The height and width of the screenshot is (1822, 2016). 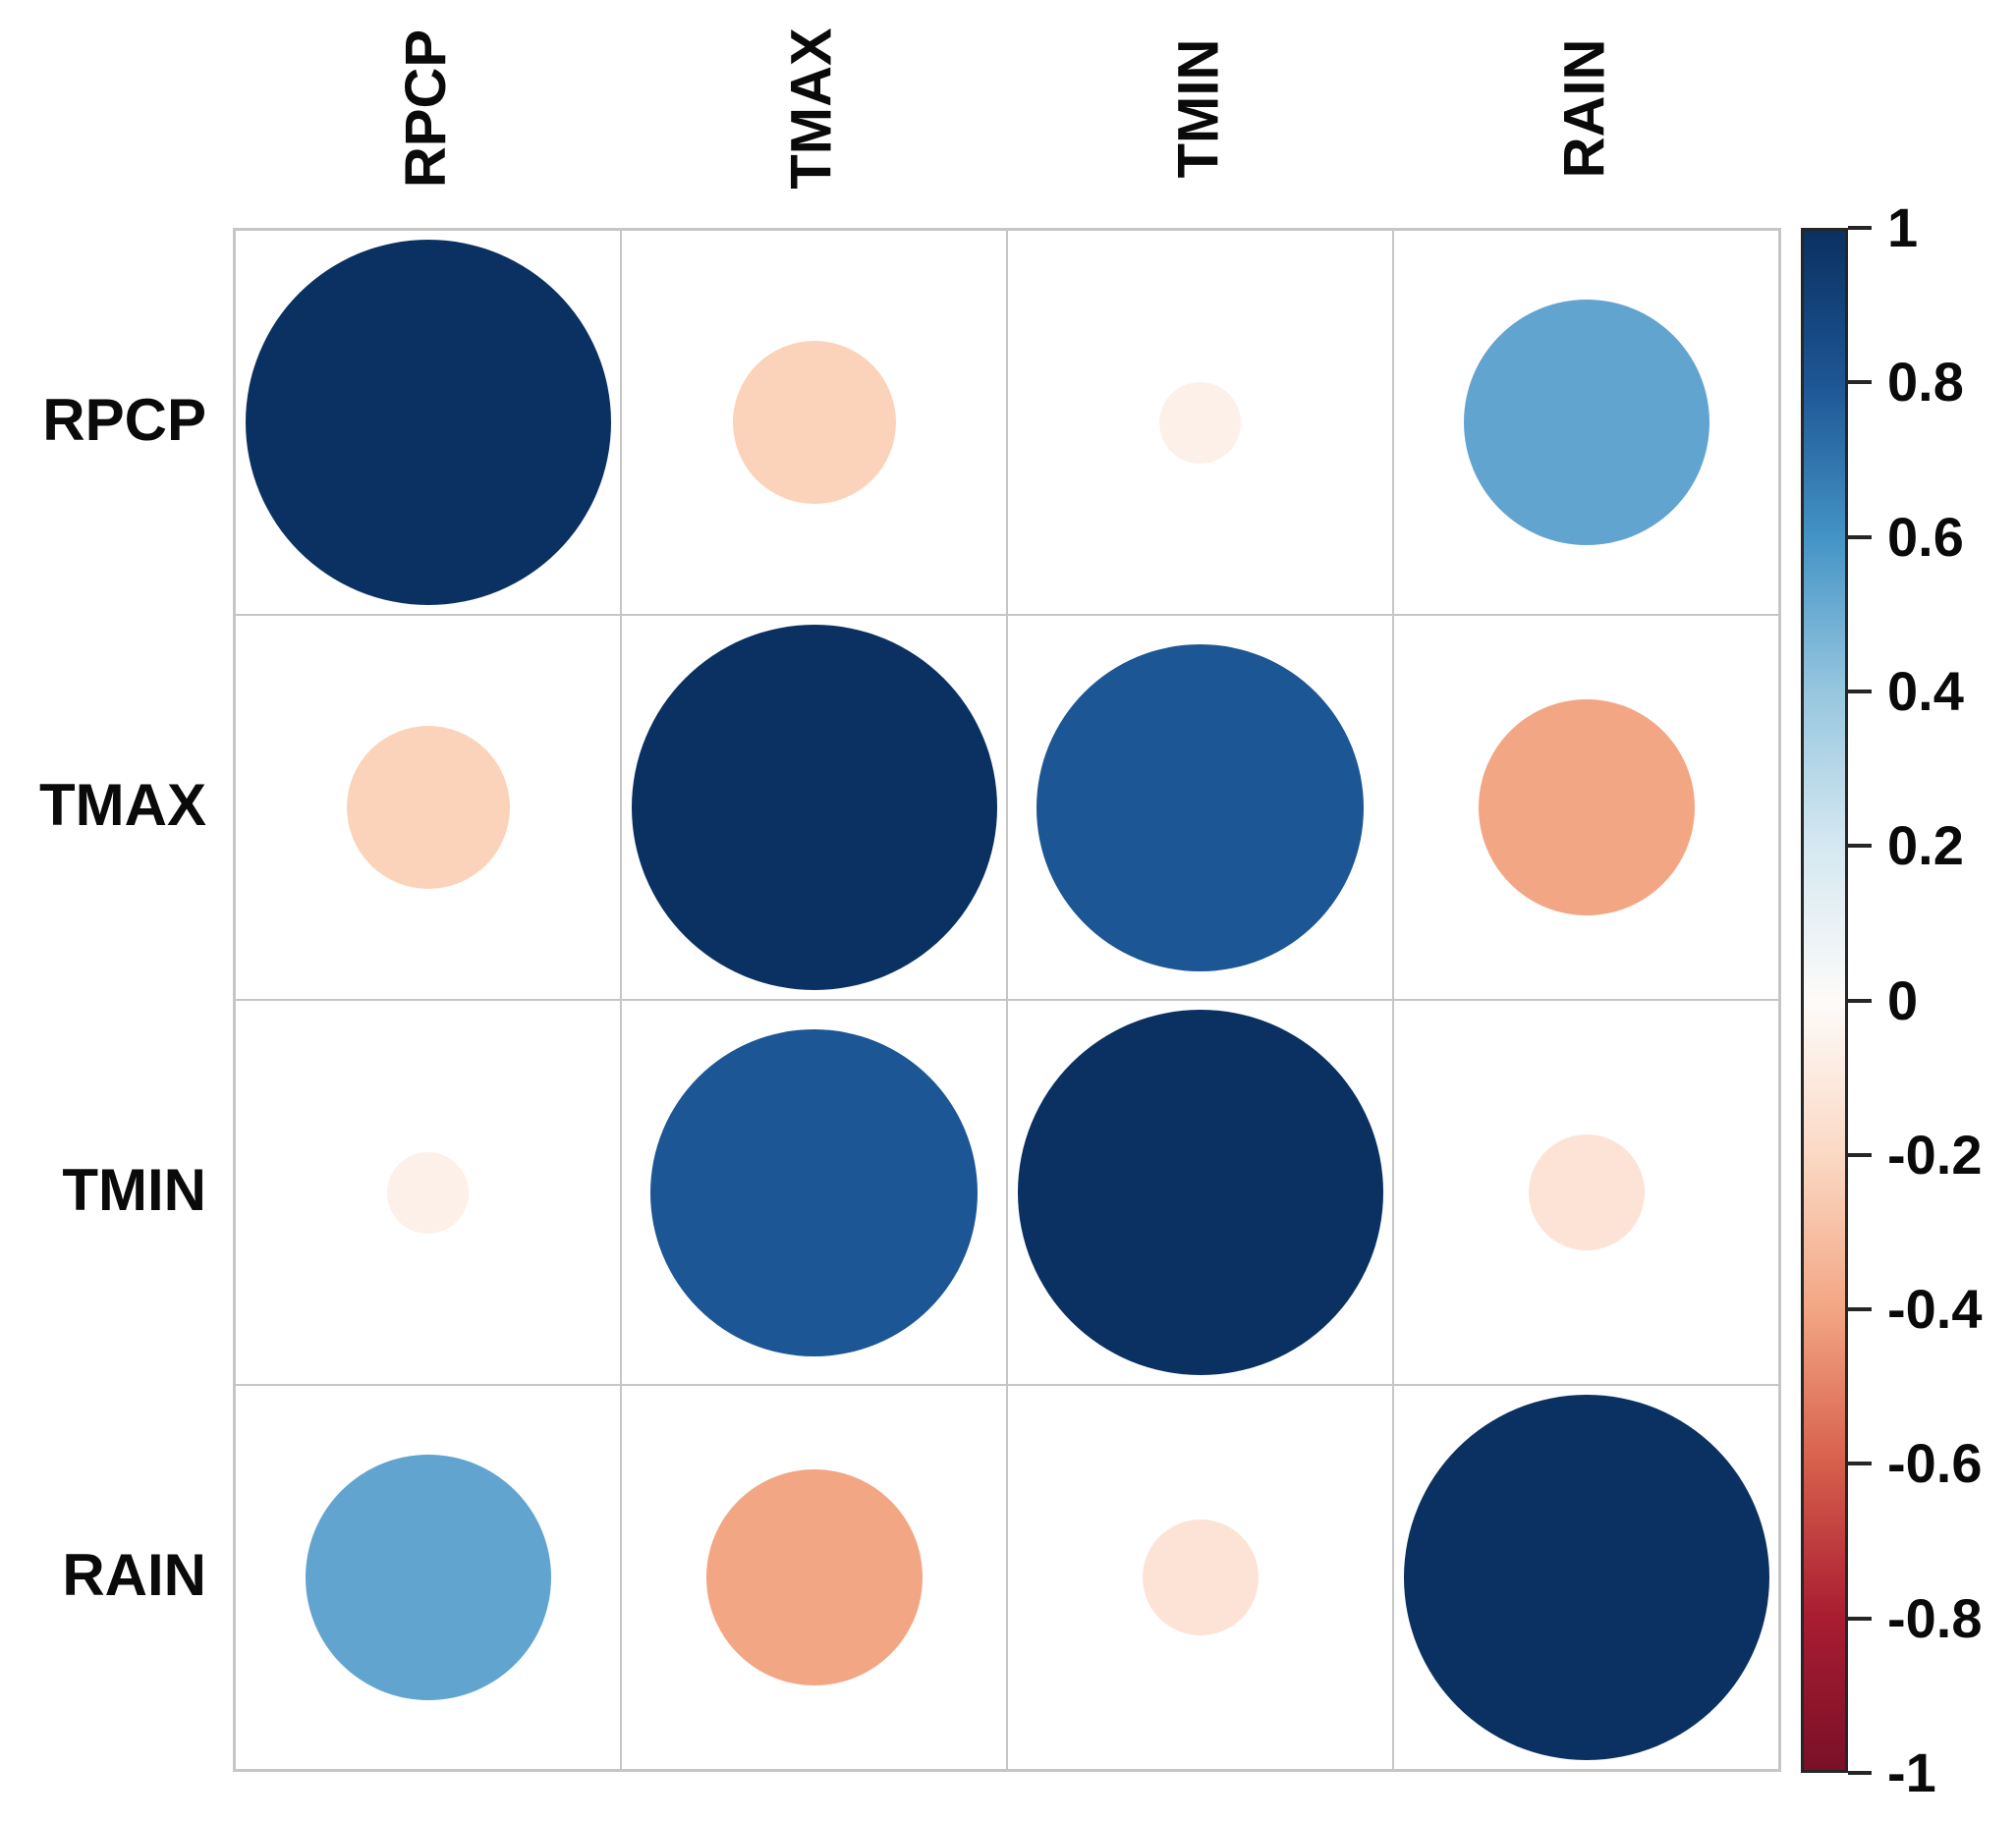 I want to click on corr-cell-TMIN-RPCP, so click(x=428, y=1192).